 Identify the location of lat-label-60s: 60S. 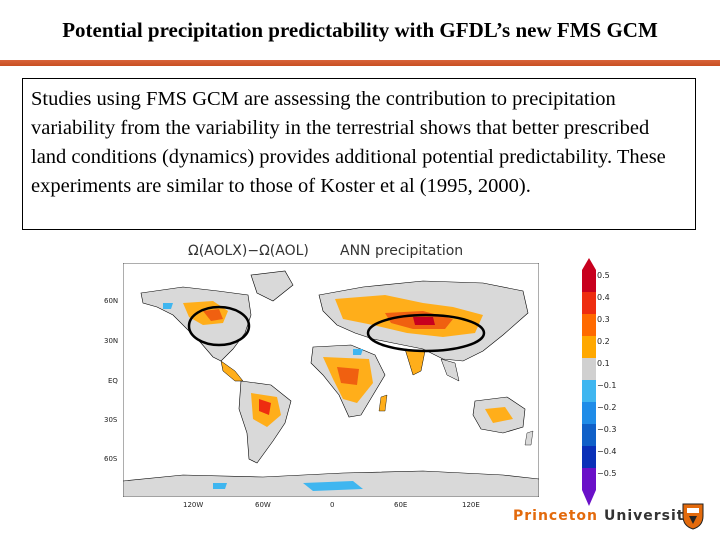
(111, 459).